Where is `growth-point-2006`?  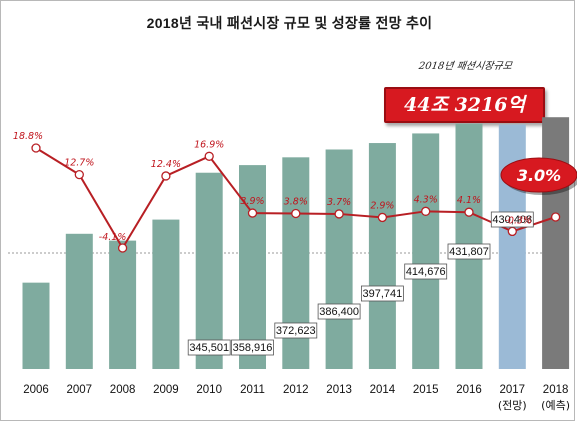 growth-point-2006 is located at coordinates (36, 148).